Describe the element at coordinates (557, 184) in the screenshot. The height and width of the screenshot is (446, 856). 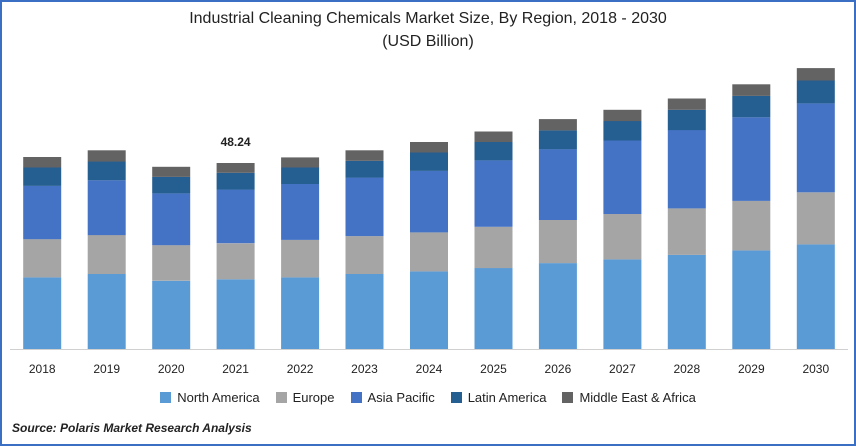
I see `bar-segment-asia-pacific-2026` at that location.